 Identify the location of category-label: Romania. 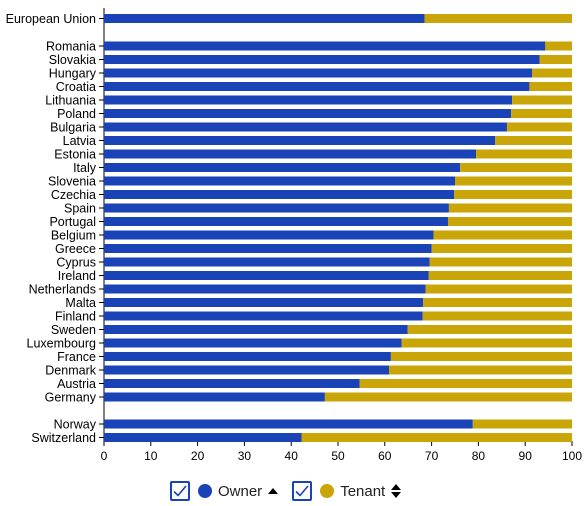
(71, 47).